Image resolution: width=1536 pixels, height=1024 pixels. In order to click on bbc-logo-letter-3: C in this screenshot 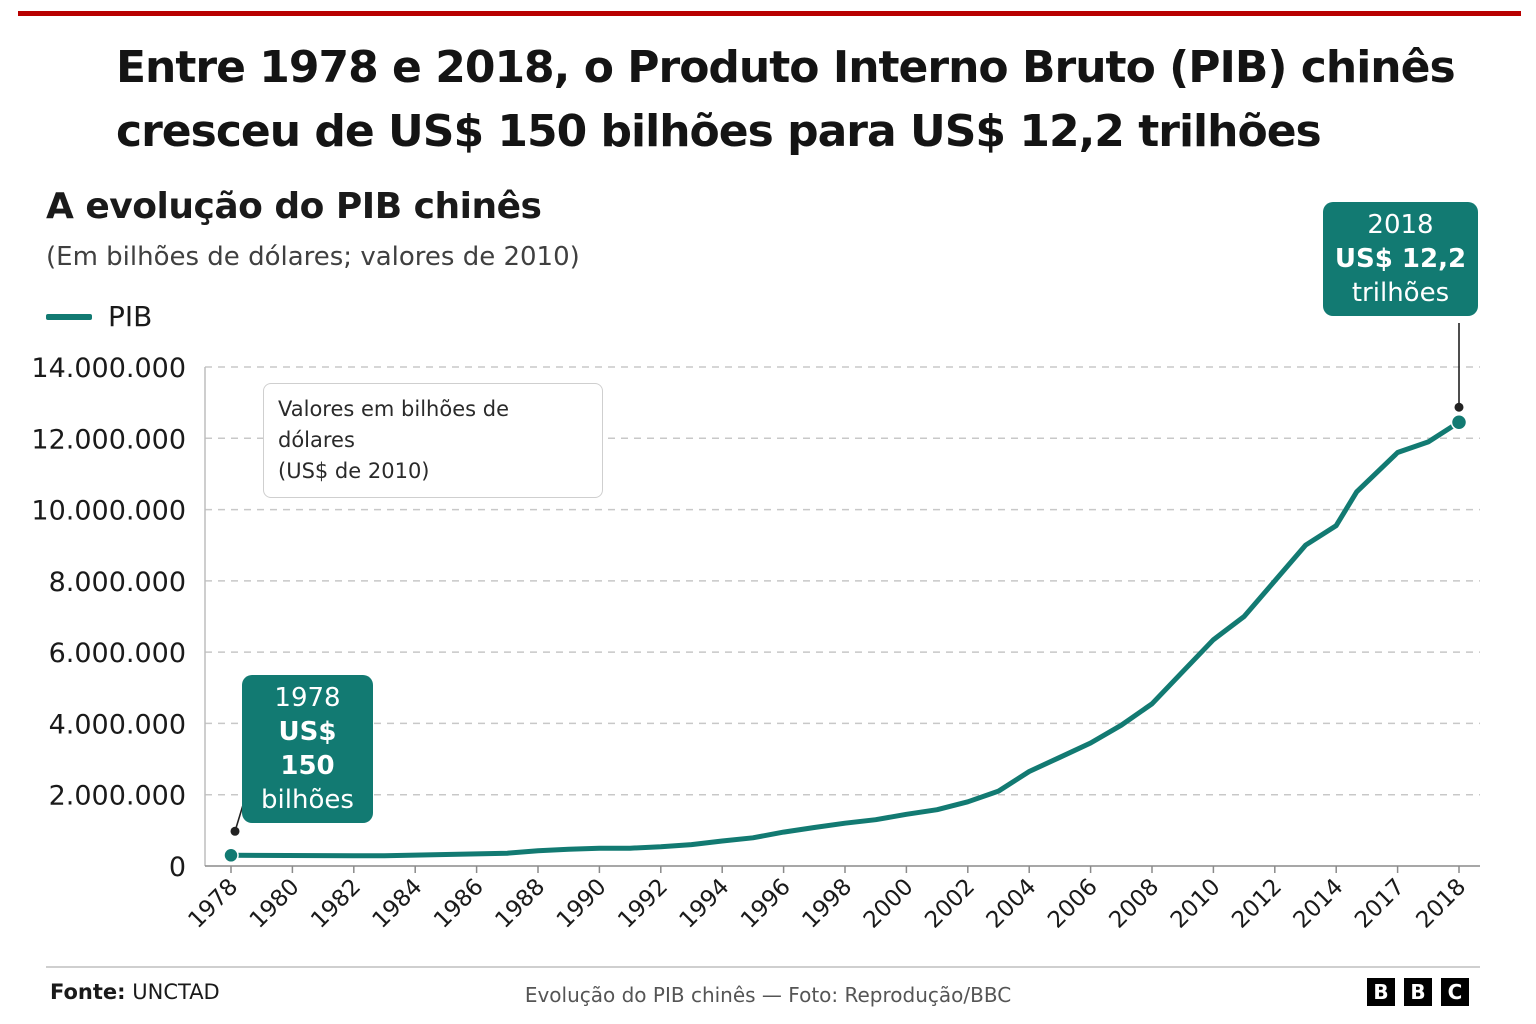, I will do `click(1455, 992)`.